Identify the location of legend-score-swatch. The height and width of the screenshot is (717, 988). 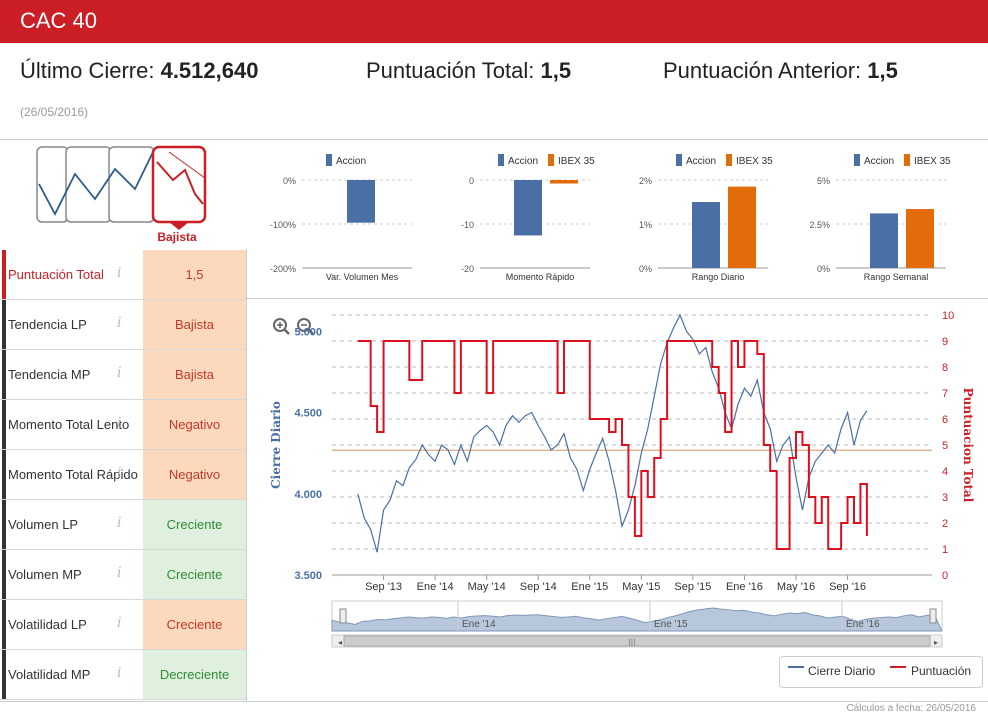
(898, 667).